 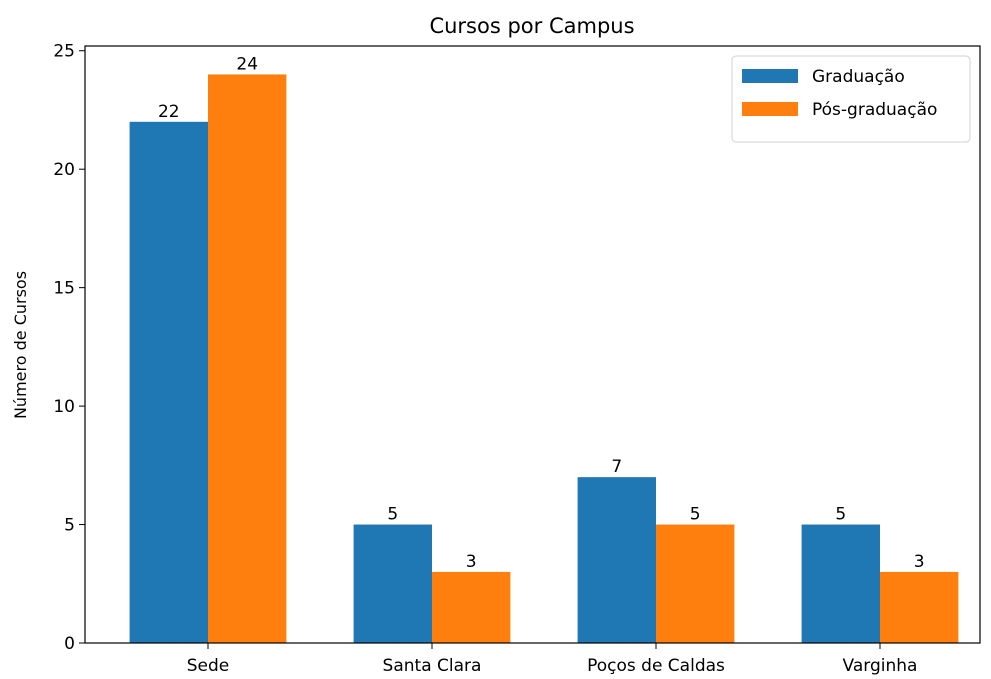 What do you see at coordinates (880, 666) in the screenshot?
I see `x-tick-label: Varginha` at bounding box center [880, 666].